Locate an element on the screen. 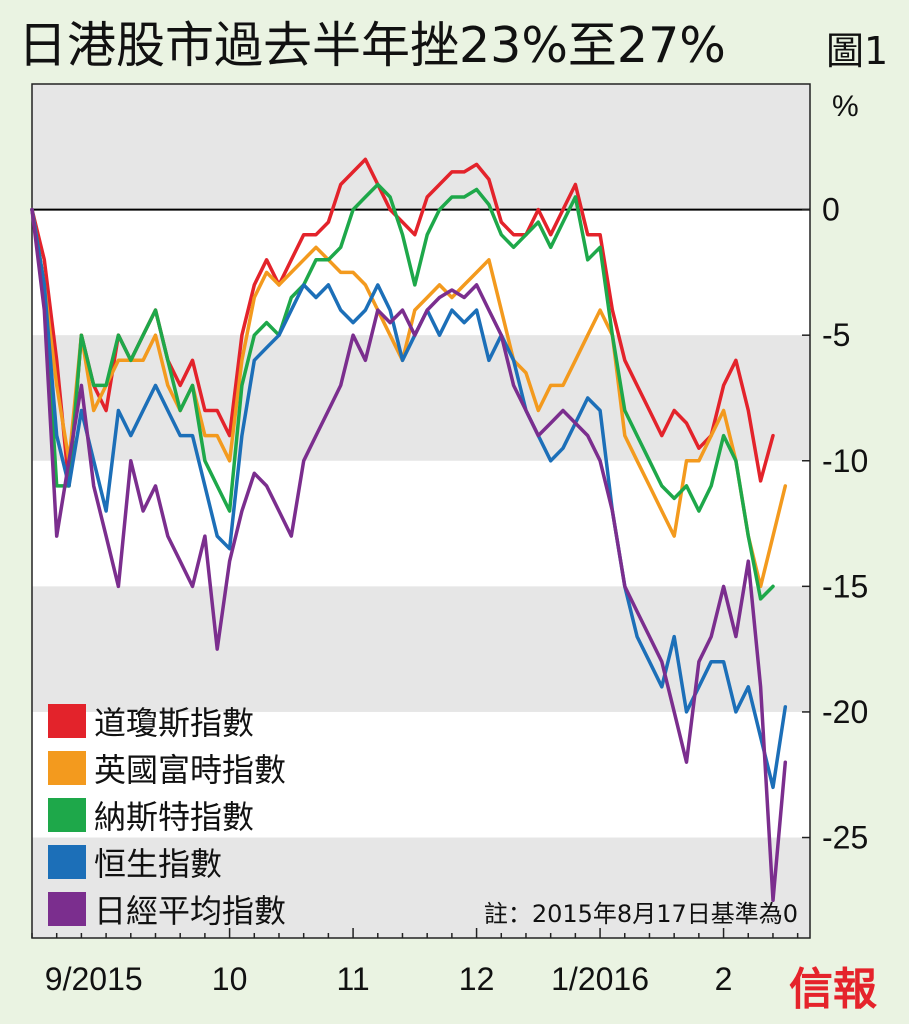 The width and height of the screenshot is (909, 1024). figure-label: 圖1 is located at coordinates (857, 51).